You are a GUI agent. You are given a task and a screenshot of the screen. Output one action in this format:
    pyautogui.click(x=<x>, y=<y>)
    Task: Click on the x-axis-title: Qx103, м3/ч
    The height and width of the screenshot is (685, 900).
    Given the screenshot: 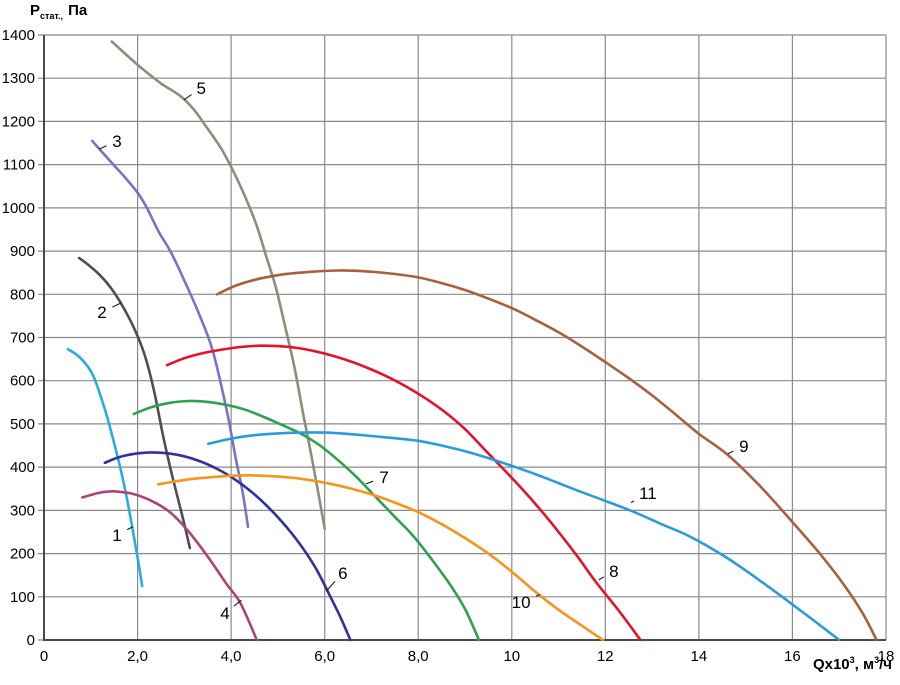 What is the action you would take?
    pyautogui.click(x=852, y=664)
    